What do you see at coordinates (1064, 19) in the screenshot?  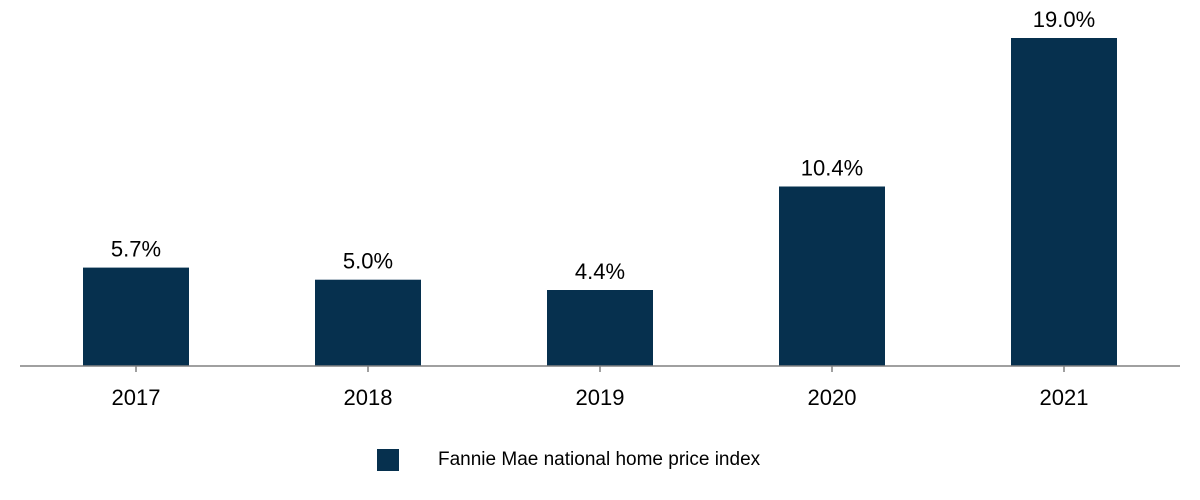 I see `value-label-2021: 19.0%` at bounding box center [1064, 19].